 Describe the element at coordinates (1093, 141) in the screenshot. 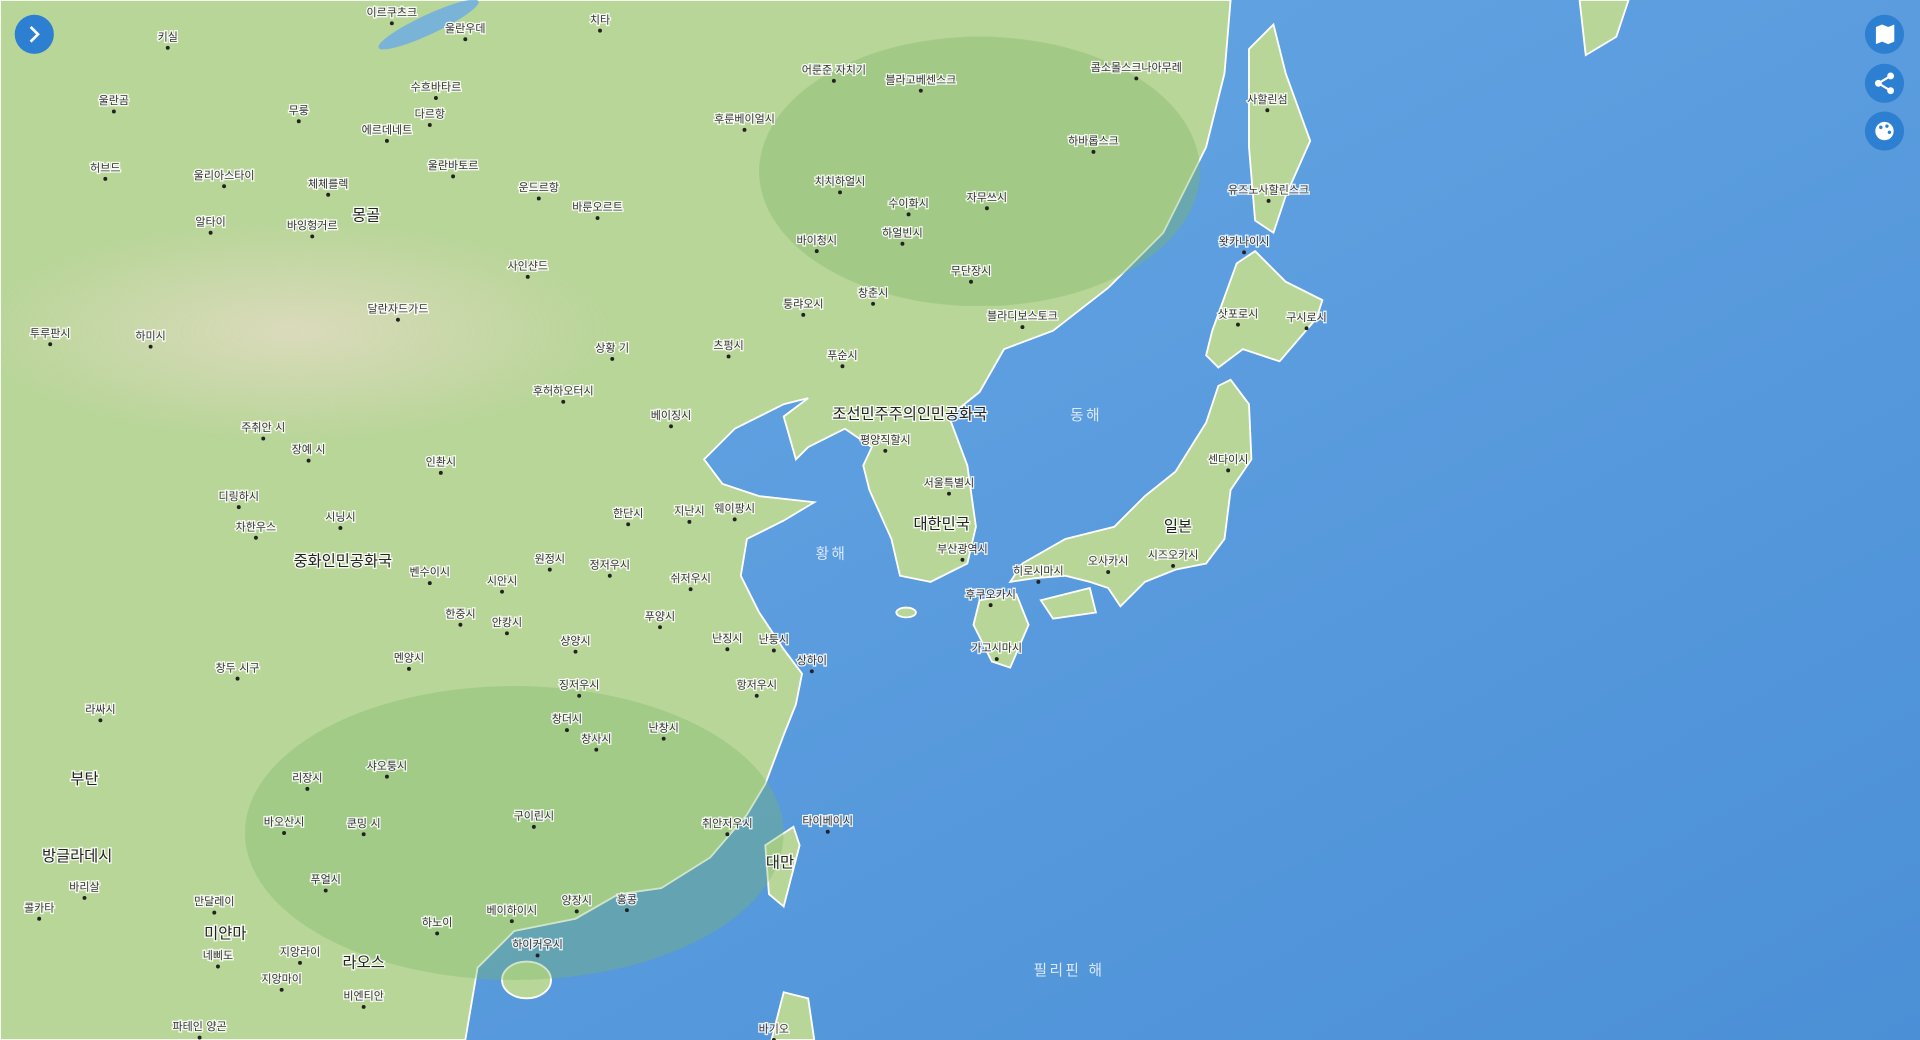

I see `city-label: 하바롭스크` at that location.